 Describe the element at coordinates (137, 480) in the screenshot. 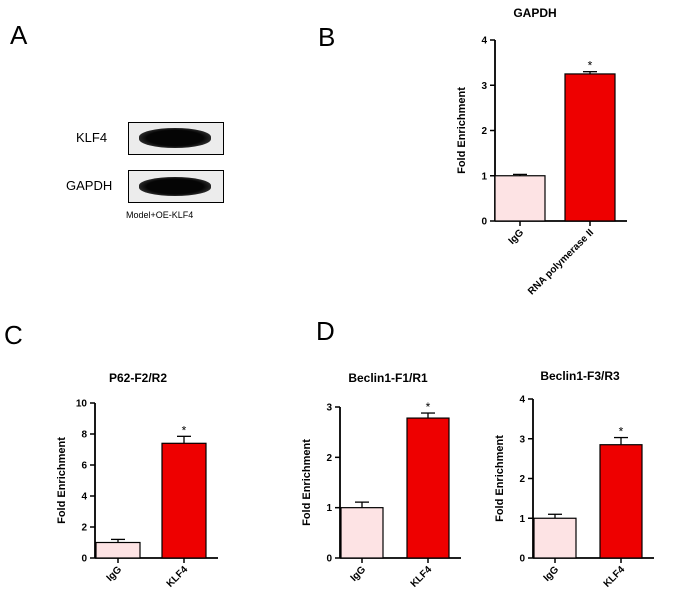

I see `chart-p62: P62-F2/R2 Fold Enrichment 0 2 4 6 8 10 IgG * KLF4` at that location.